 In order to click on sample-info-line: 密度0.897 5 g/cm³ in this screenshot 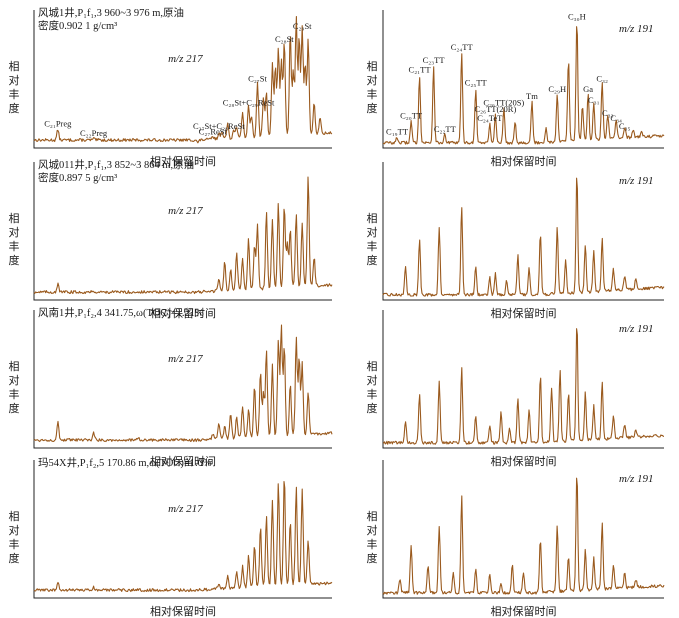, I will do `click(77, 177)`.